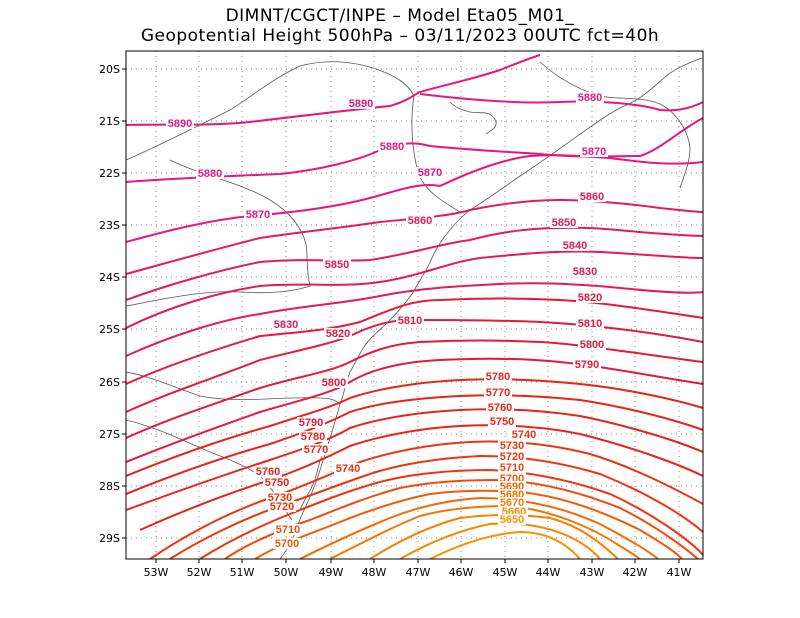 The image size is (800, 618). I want to click on contour-label: 5780, so click(498, 377).